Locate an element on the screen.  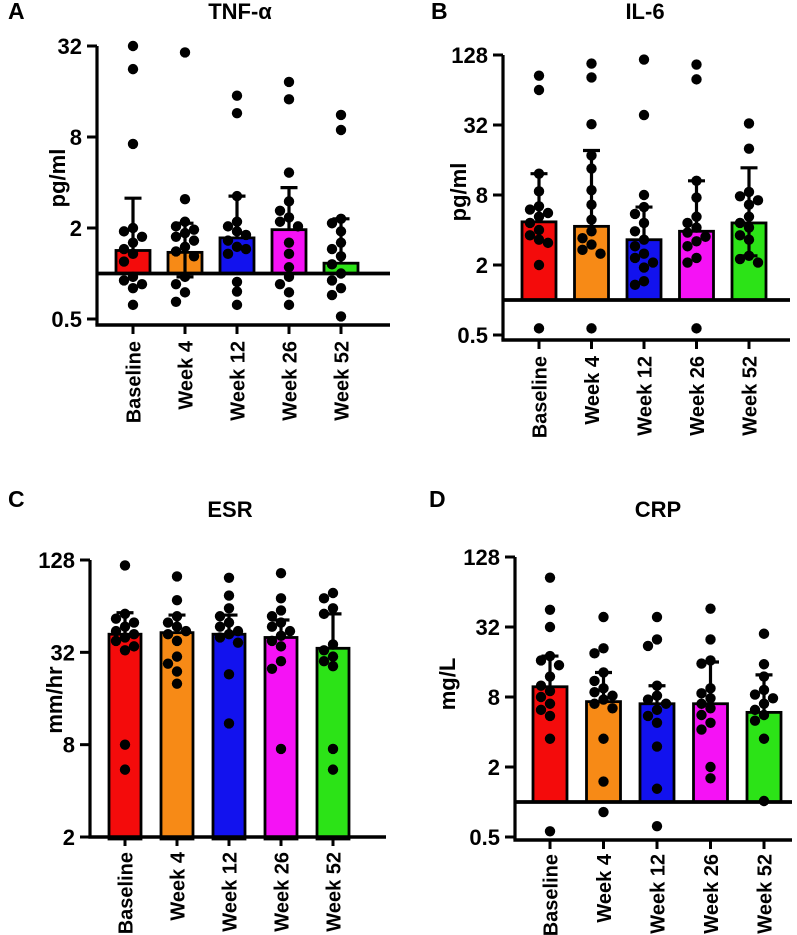
bars is located at coordinates (229, 736).